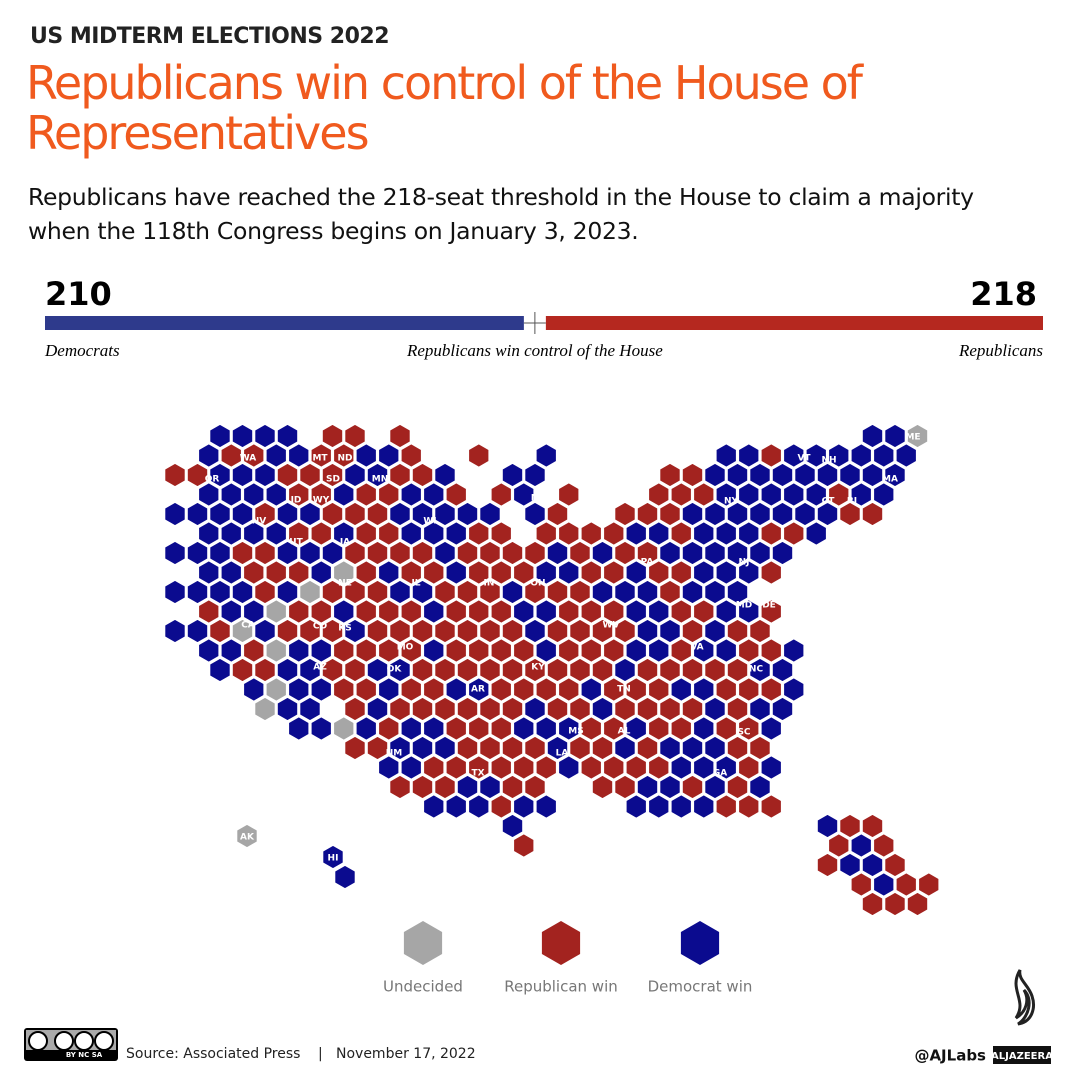 Image resolution: width=1081 pixels, height=1080 pixels. I want to click on state-label: NH, so click(828, 461).